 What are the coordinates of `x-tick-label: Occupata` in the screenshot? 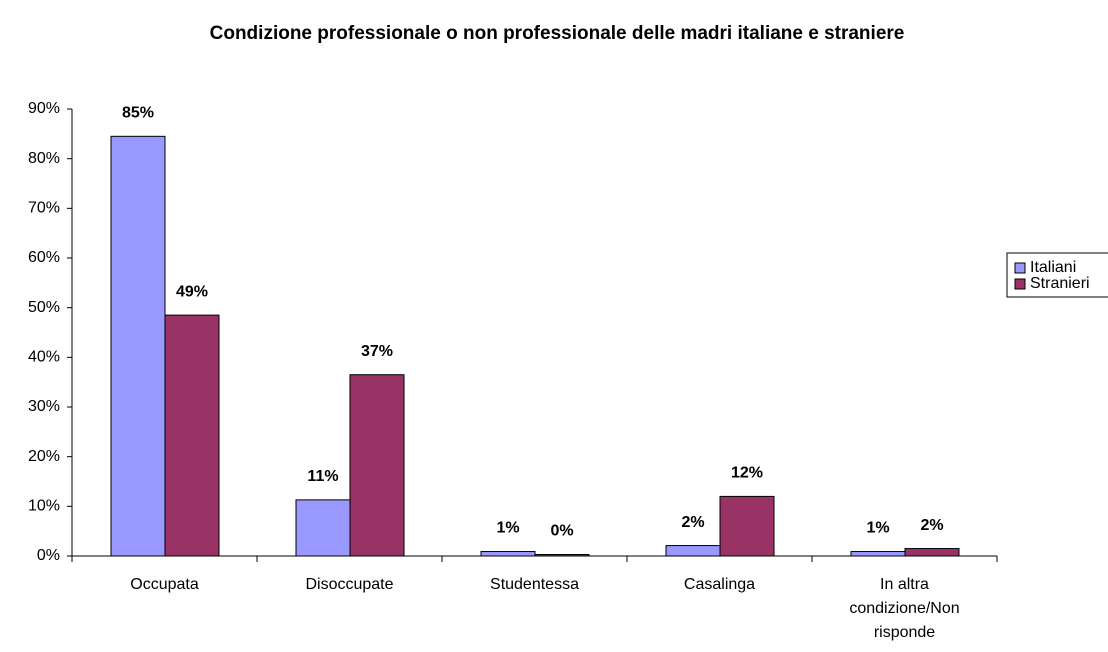 It's located at (164, 584).